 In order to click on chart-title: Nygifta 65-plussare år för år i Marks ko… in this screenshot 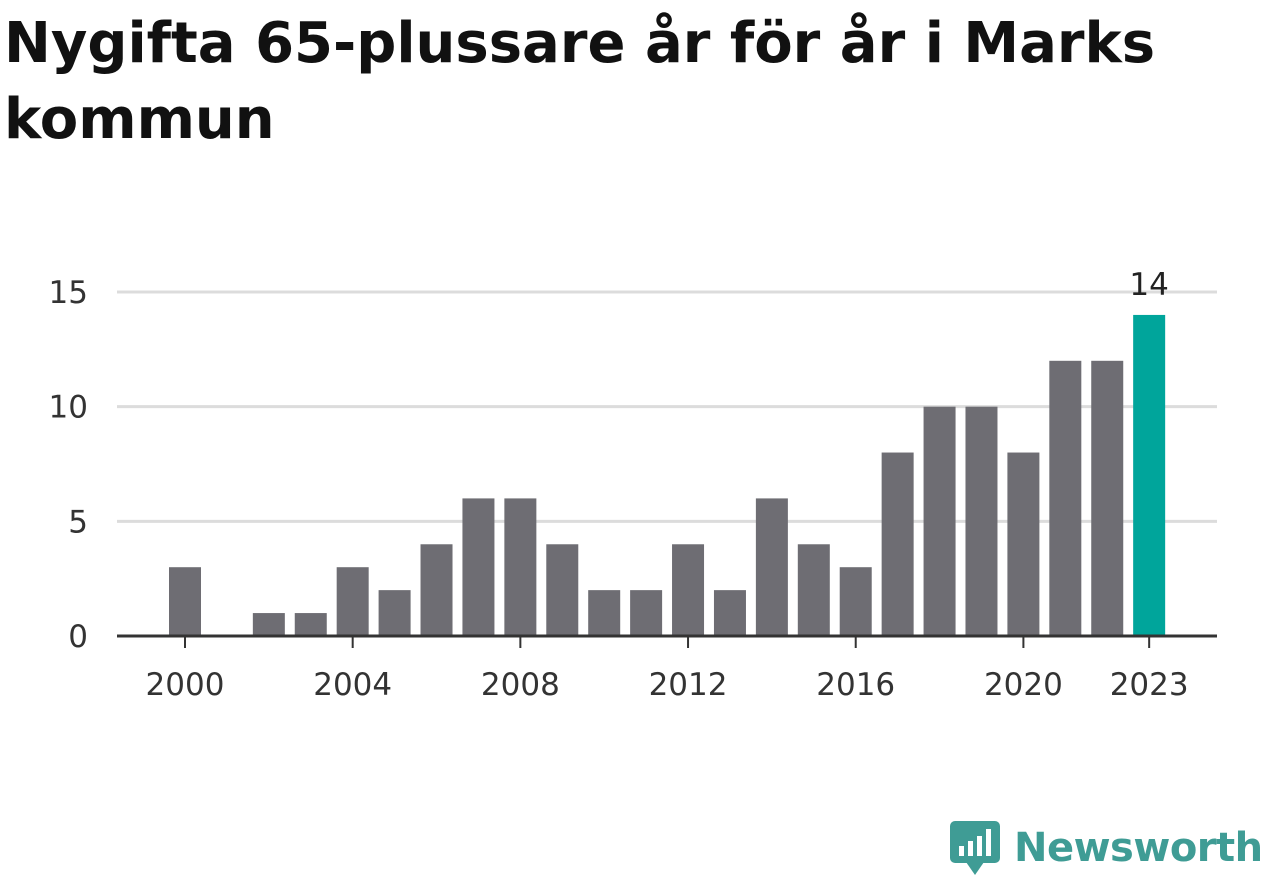, I will do `click(580, 81)`.